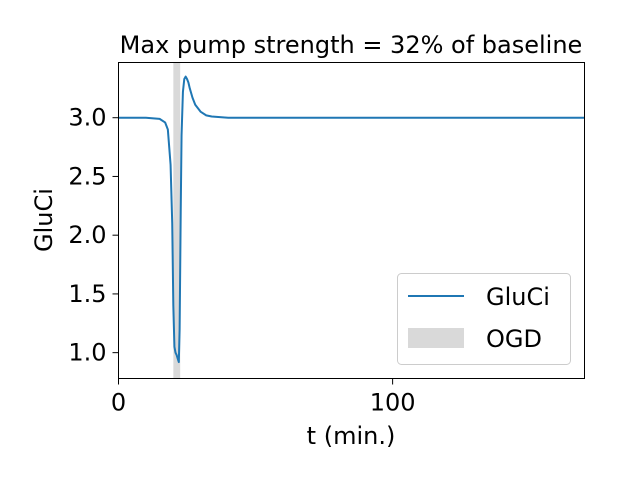 Image resolution: width=640 pixels, height=480 pixels. What do you see at coordinates (484, 319) in the screenshot?
I see `legend: GluCi OGD` at bounding box center [484, 319].